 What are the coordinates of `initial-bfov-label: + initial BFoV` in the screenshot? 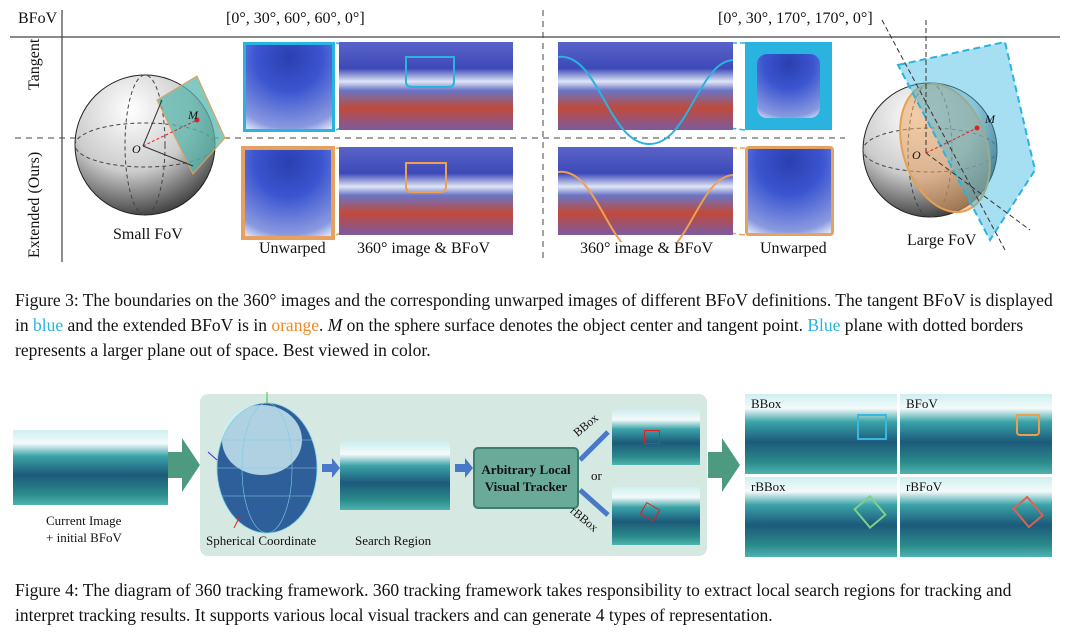 It's located at (84, 537).